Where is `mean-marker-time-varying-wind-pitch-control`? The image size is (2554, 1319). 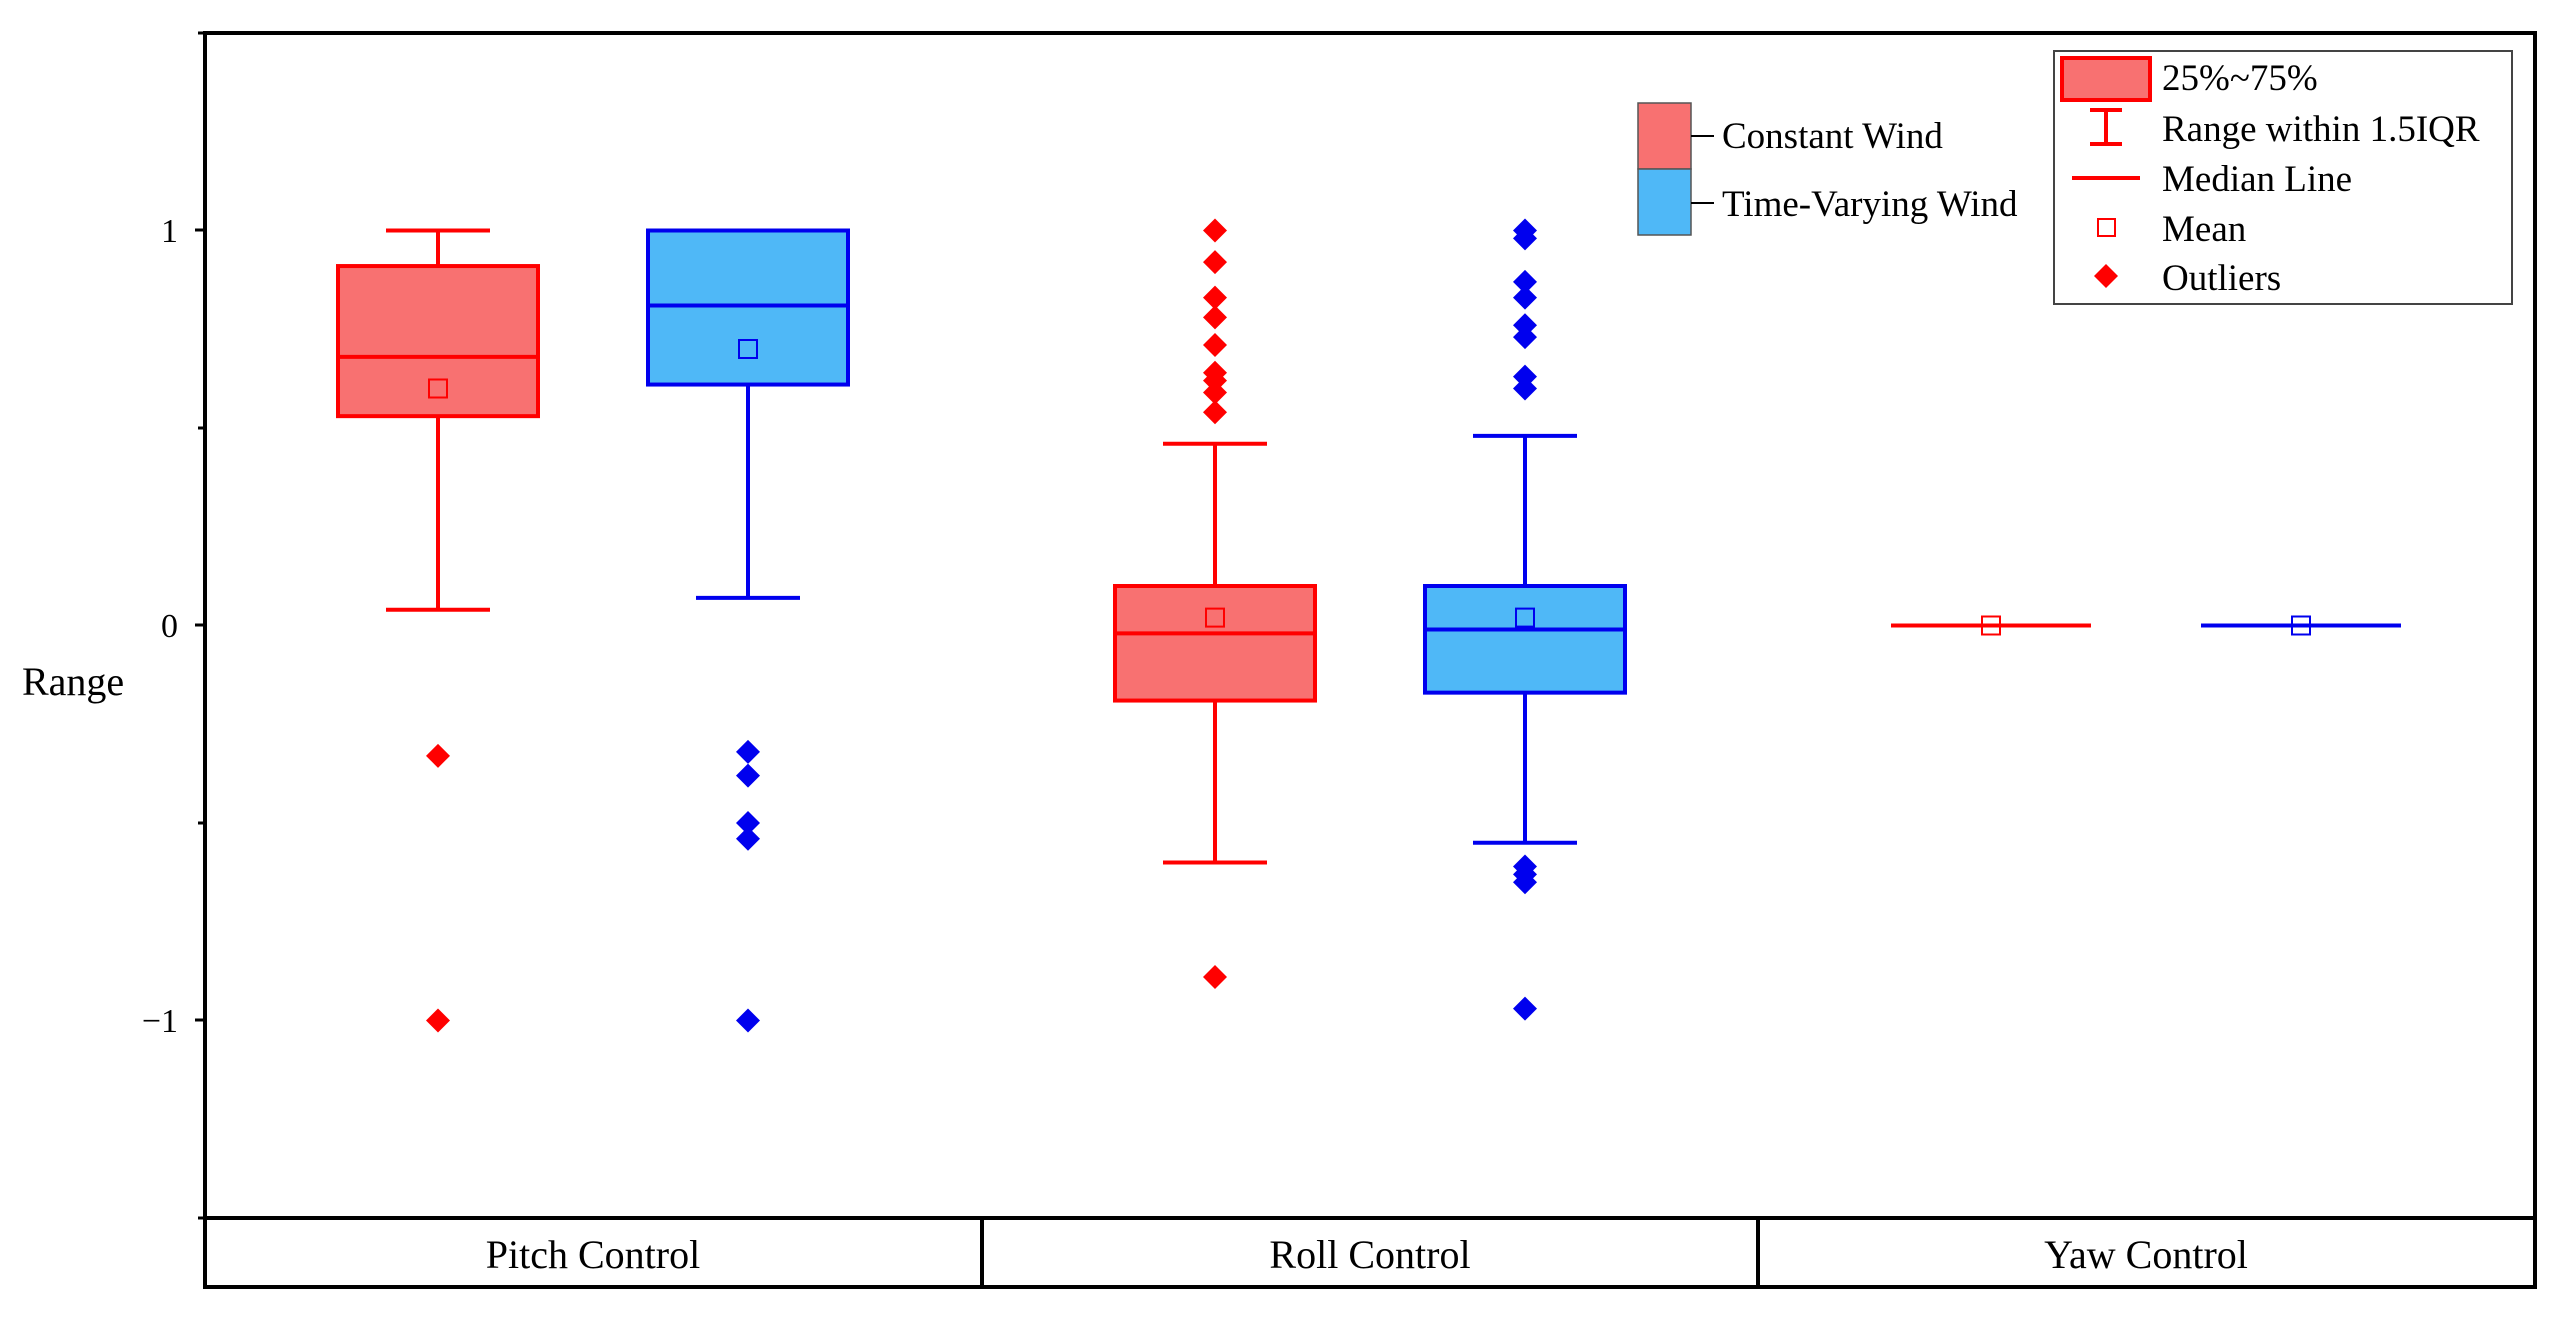 mean-marker-time-varying-wind-pitch-control is located at coordinates (748, 349).